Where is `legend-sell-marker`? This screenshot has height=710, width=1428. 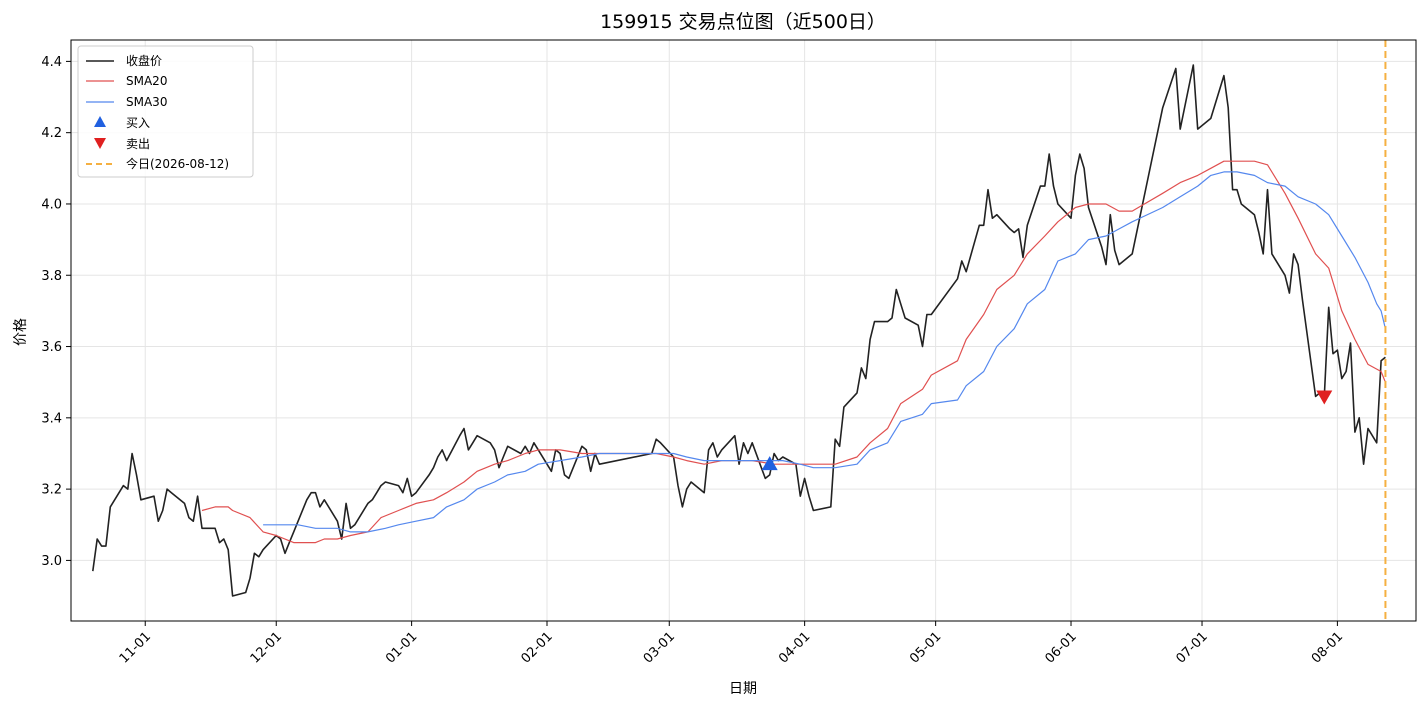 legend-sell-marker is located at coordinates (100, 143).